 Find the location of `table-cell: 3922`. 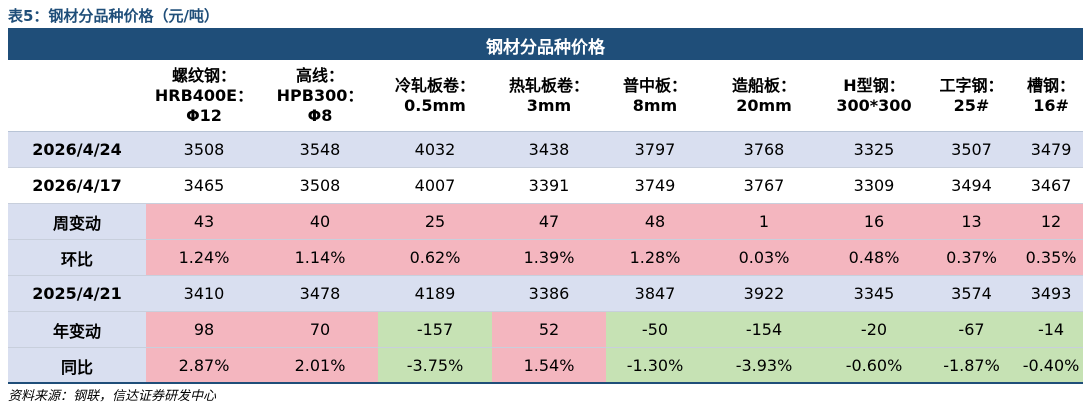

table-cell: 3922 is located at coordinates (764, 293).